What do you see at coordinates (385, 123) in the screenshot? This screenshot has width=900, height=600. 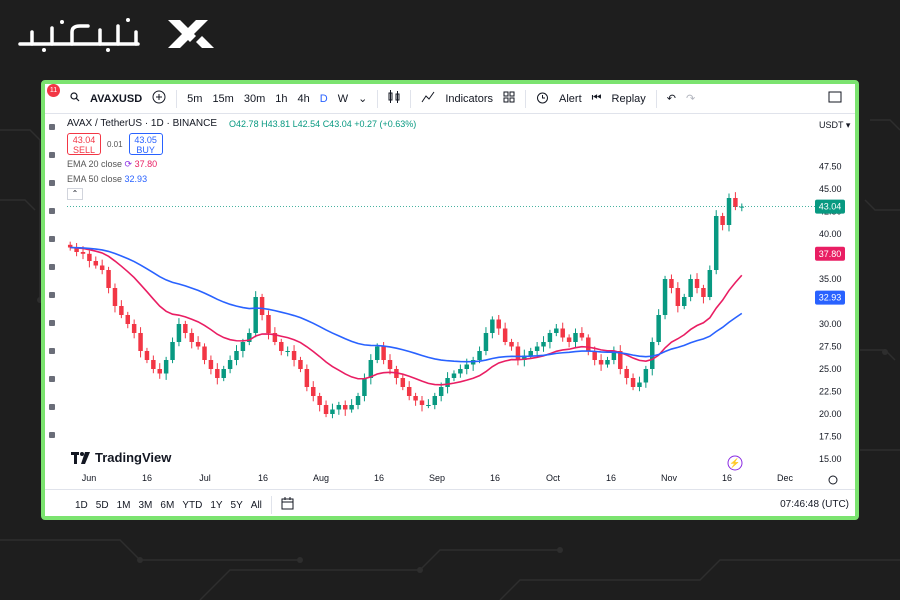 I see `ohlc-change: +0.27 (+0.63%)` at bounding box center [385, 123].